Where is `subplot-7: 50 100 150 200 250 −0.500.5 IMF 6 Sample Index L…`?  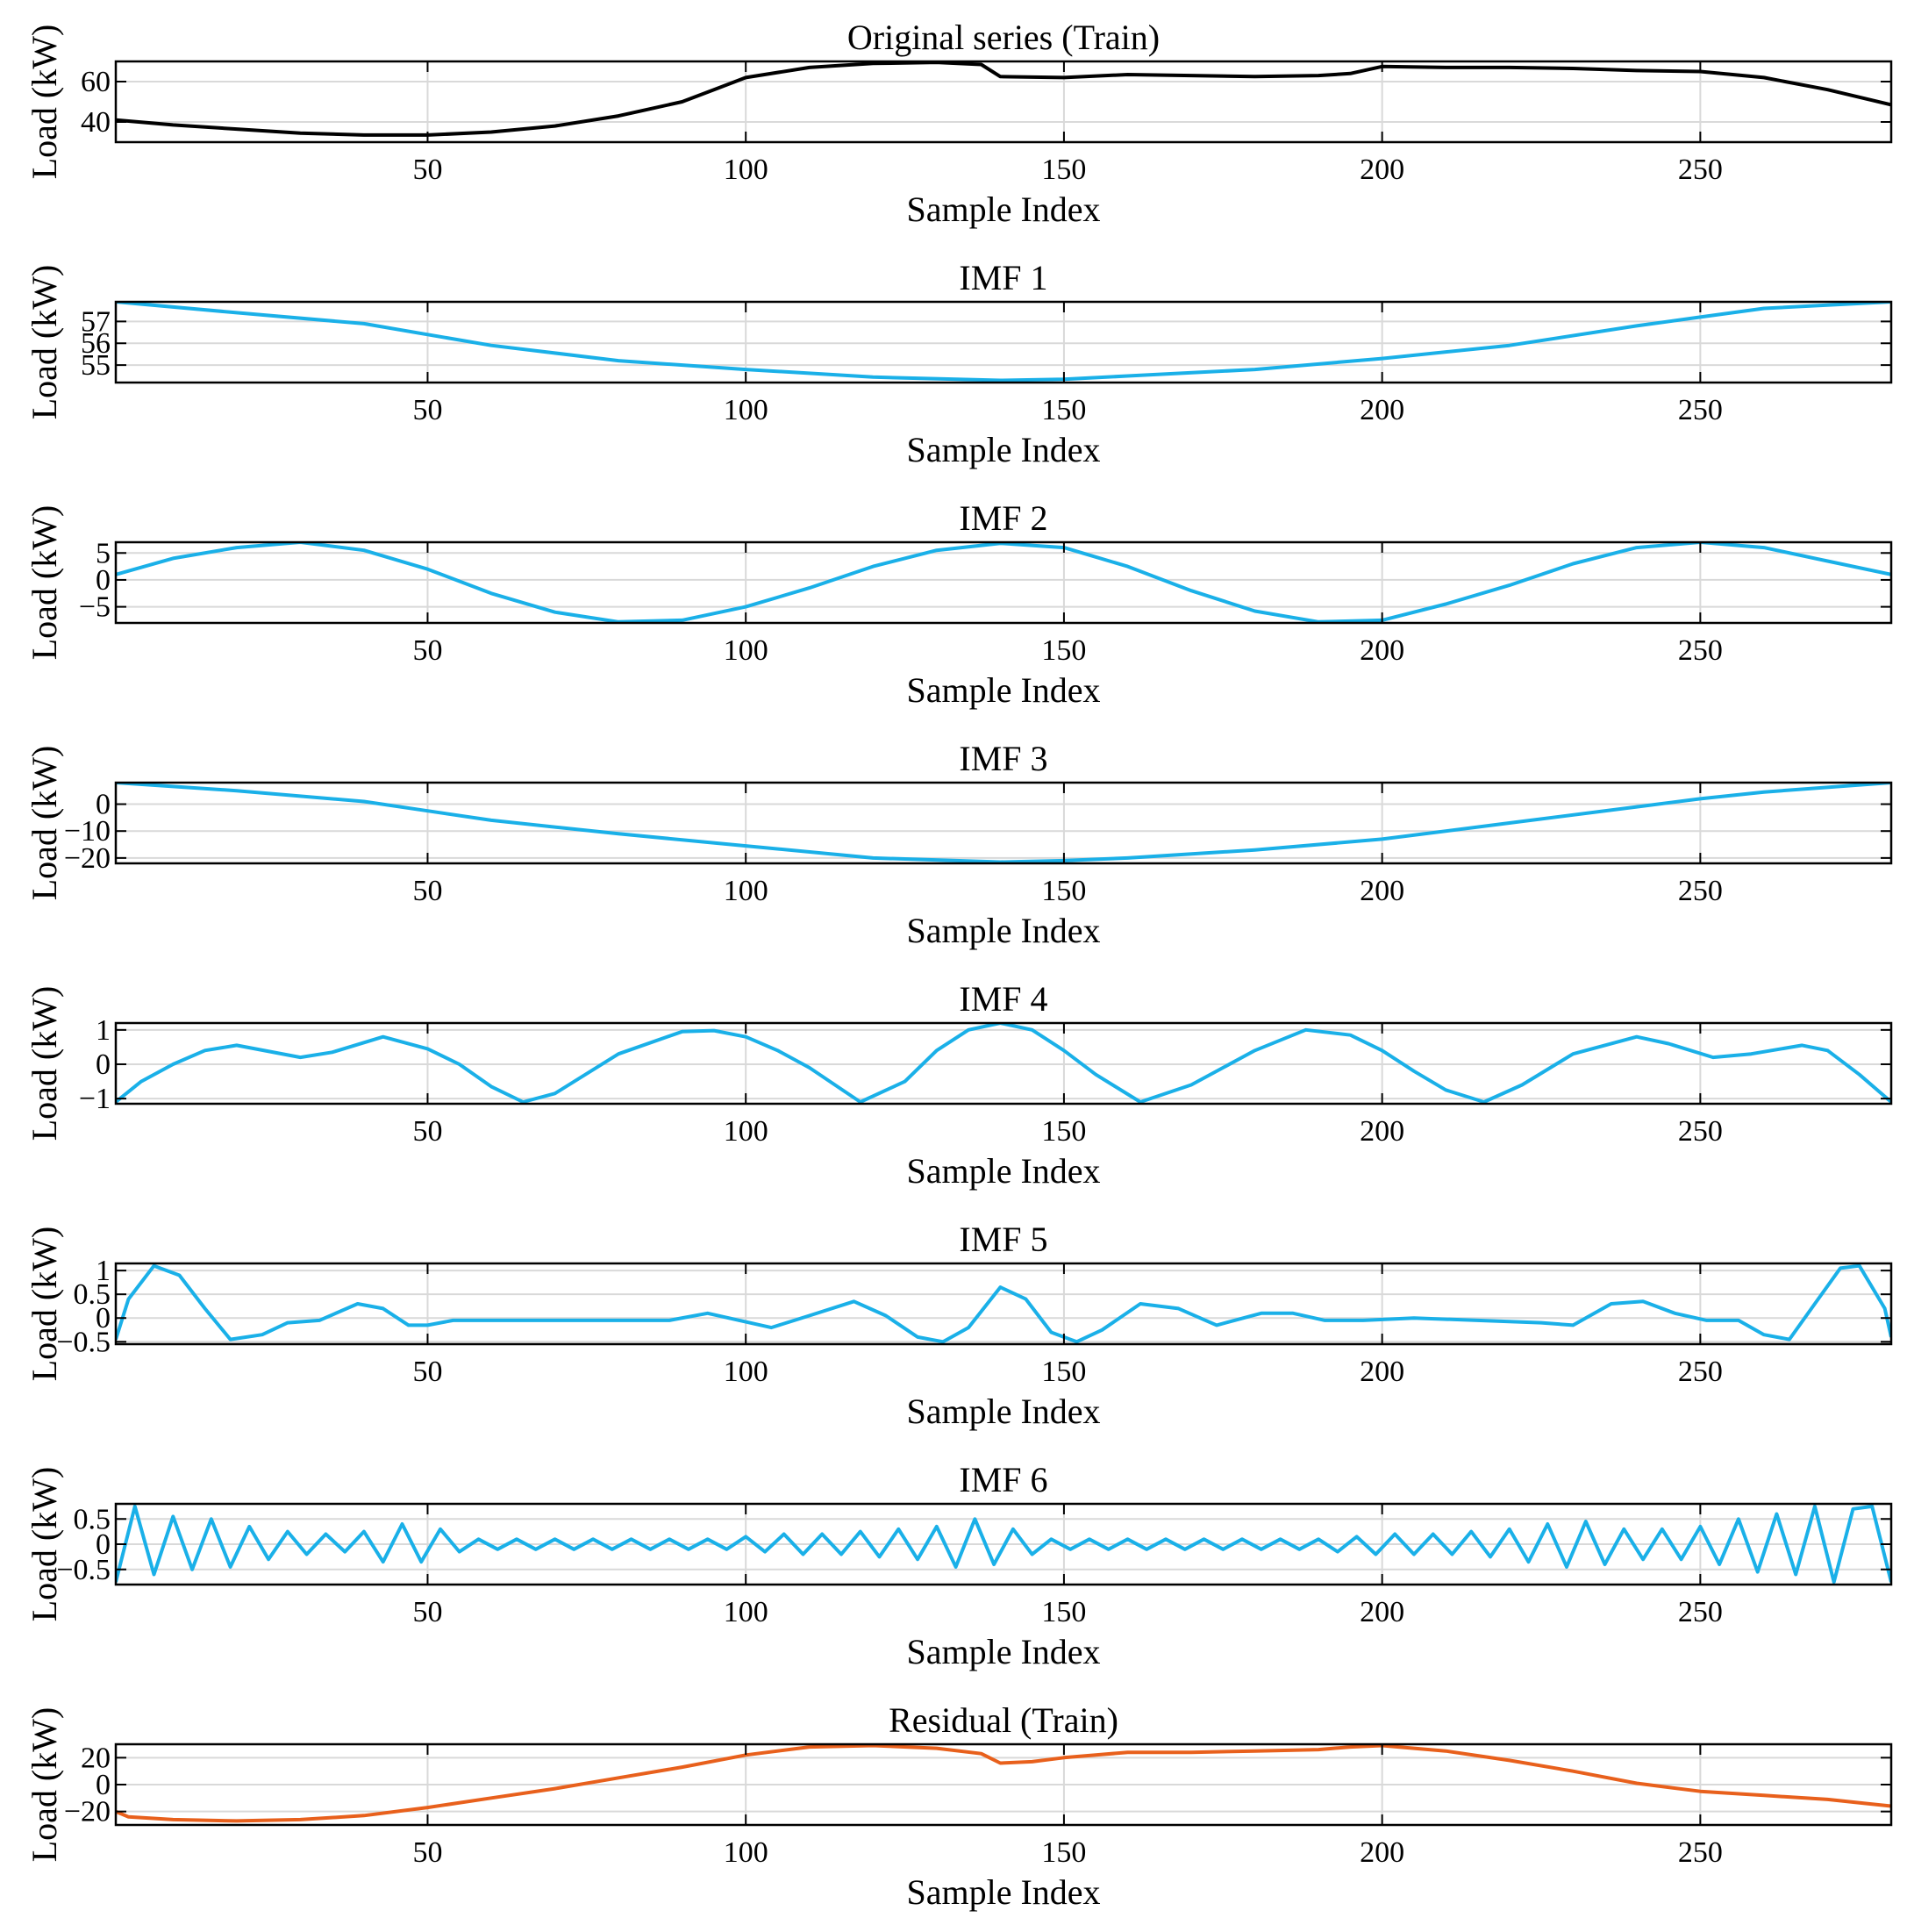
subplot-7: 50 100 150 200 250 −0.500.5 IMF 6 Sample Index L… is located at coordinates (959, 1565).